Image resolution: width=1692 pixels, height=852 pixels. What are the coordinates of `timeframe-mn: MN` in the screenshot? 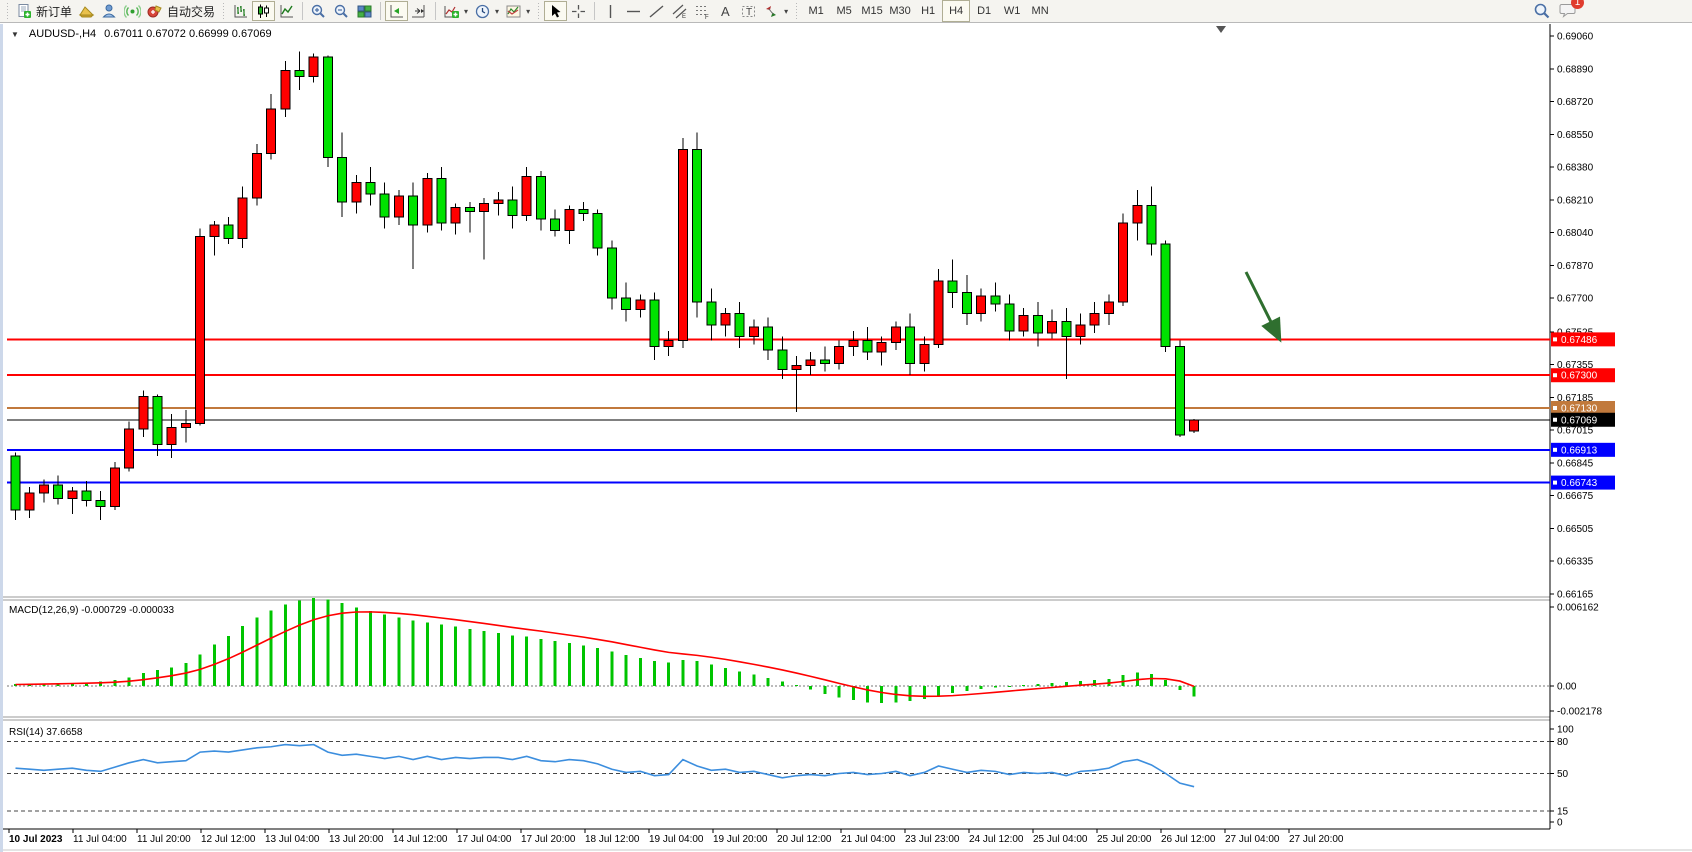 It's located at (1040, 11).